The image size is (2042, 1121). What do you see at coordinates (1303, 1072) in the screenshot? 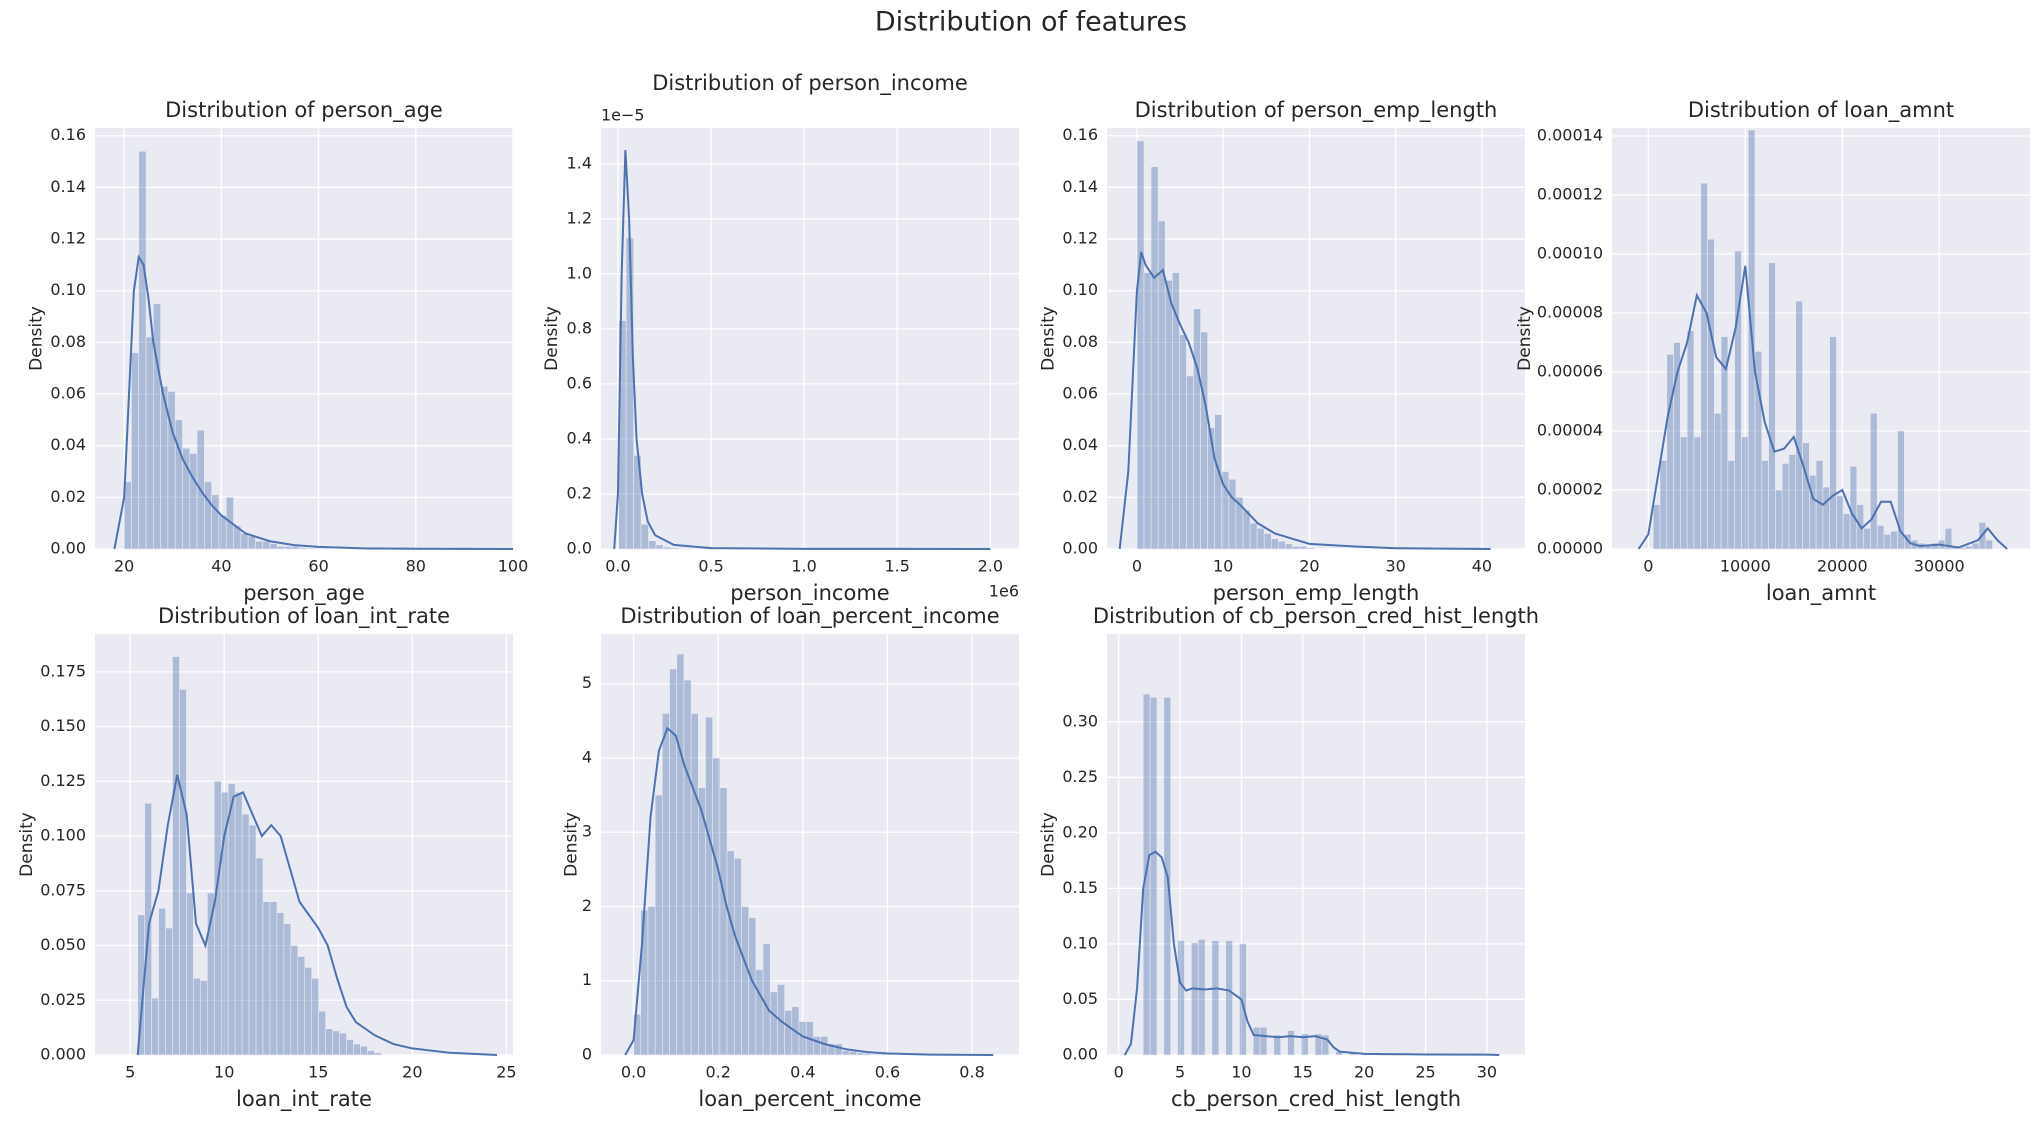
I see `x-tick-label: 15` at bounding box center [1303, 1072].